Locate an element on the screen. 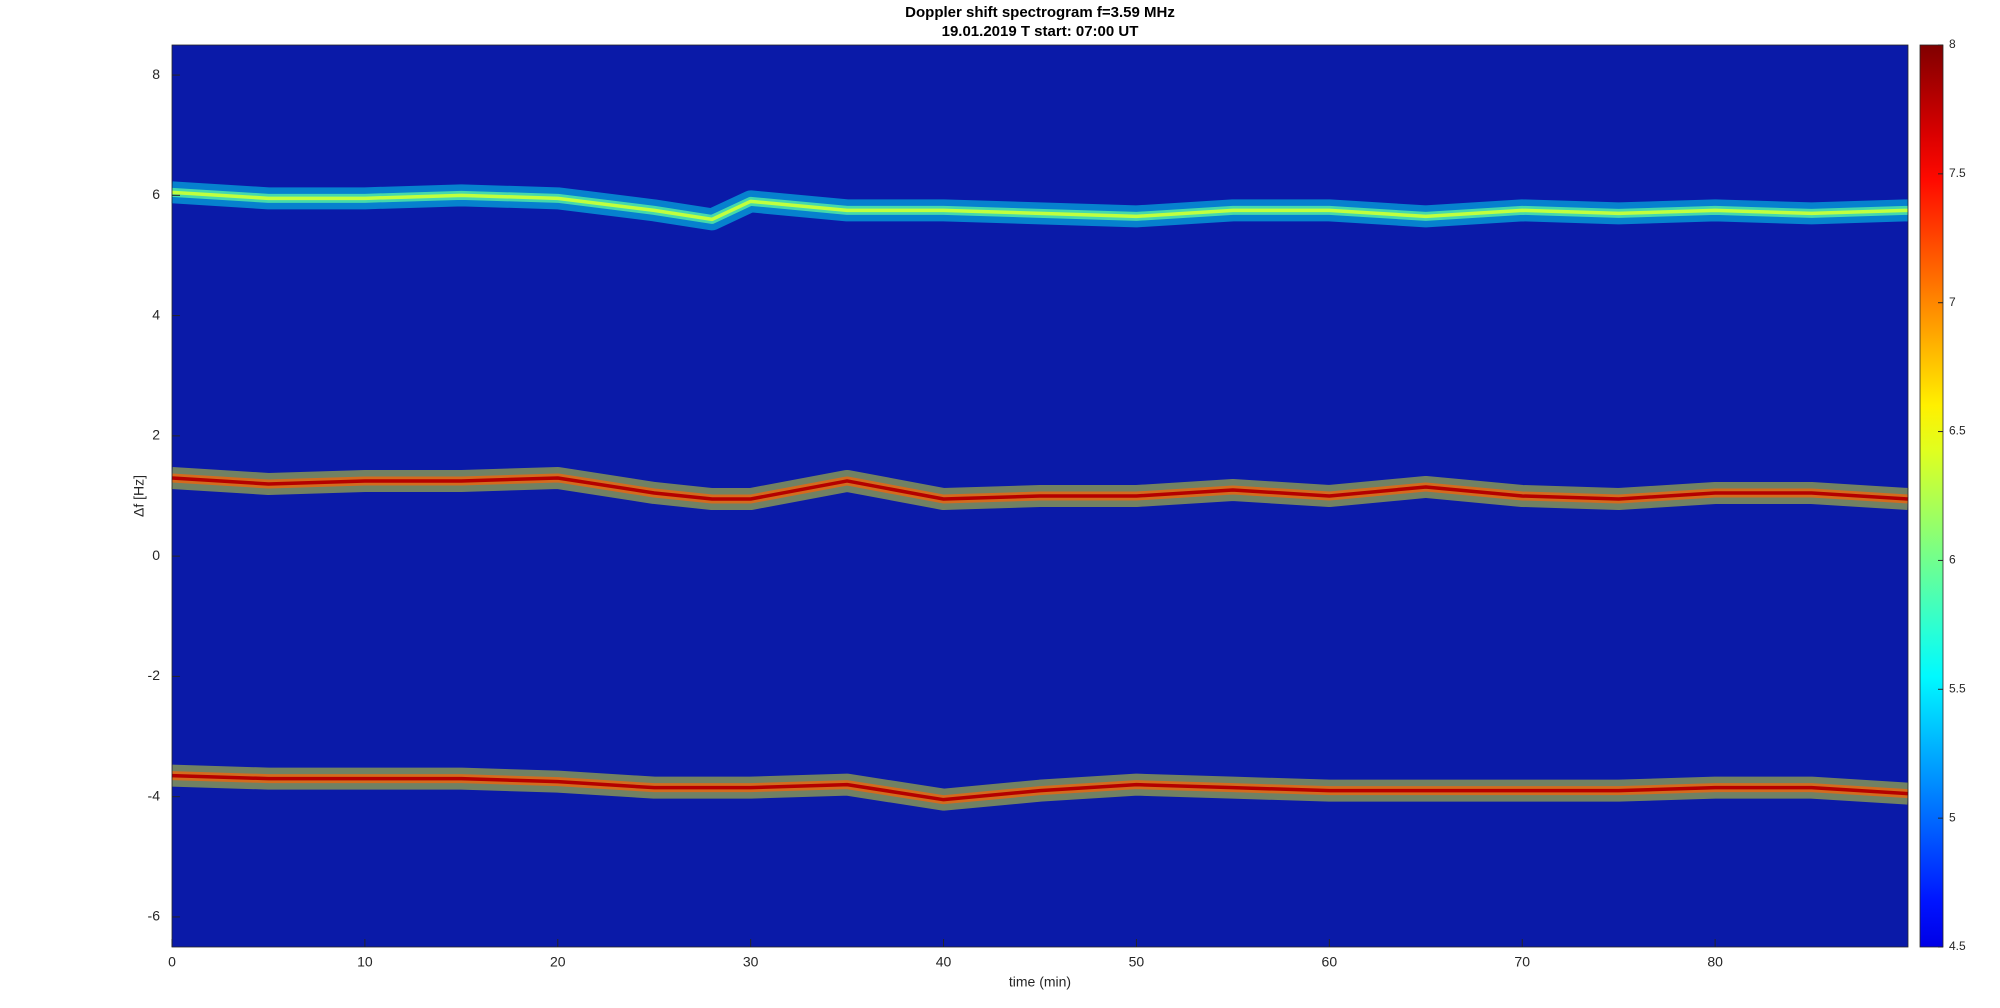 The width and height of the screenshot is (2000, 1008). colorbar-tick-label: 6 is located at coordinates (1952, 560).